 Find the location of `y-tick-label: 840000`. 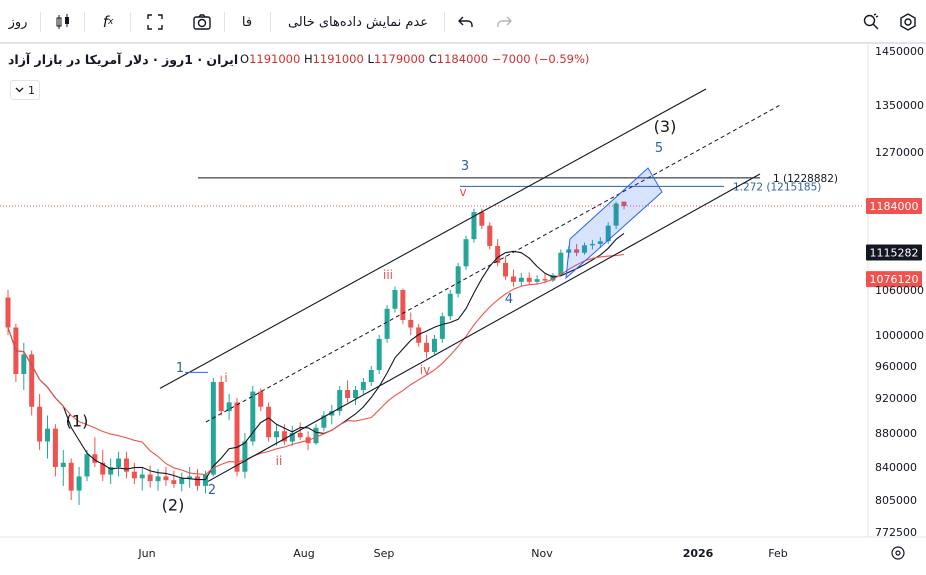

y-tick-label: 840000 is located at coordinates (896, 467).